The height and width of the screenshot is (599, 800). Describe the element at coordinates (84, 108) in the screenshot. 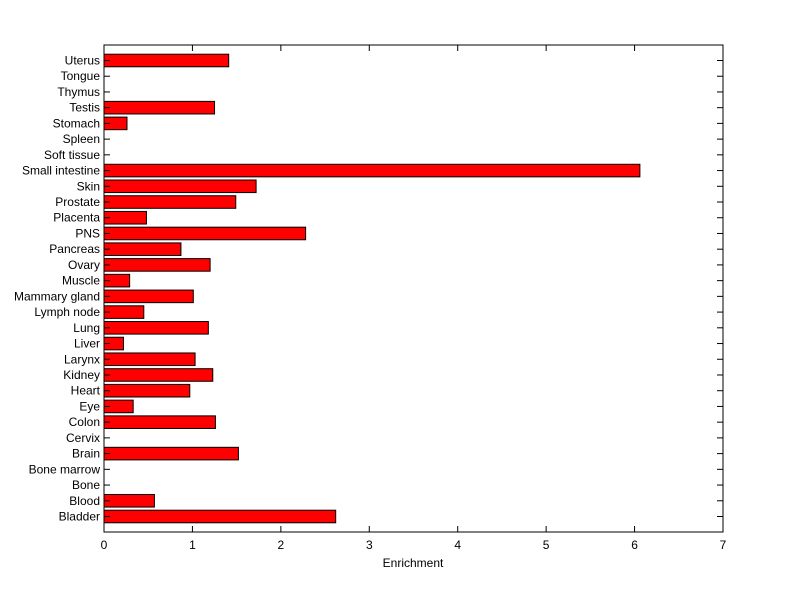

I see `y-tick-label: Testis` at that location.